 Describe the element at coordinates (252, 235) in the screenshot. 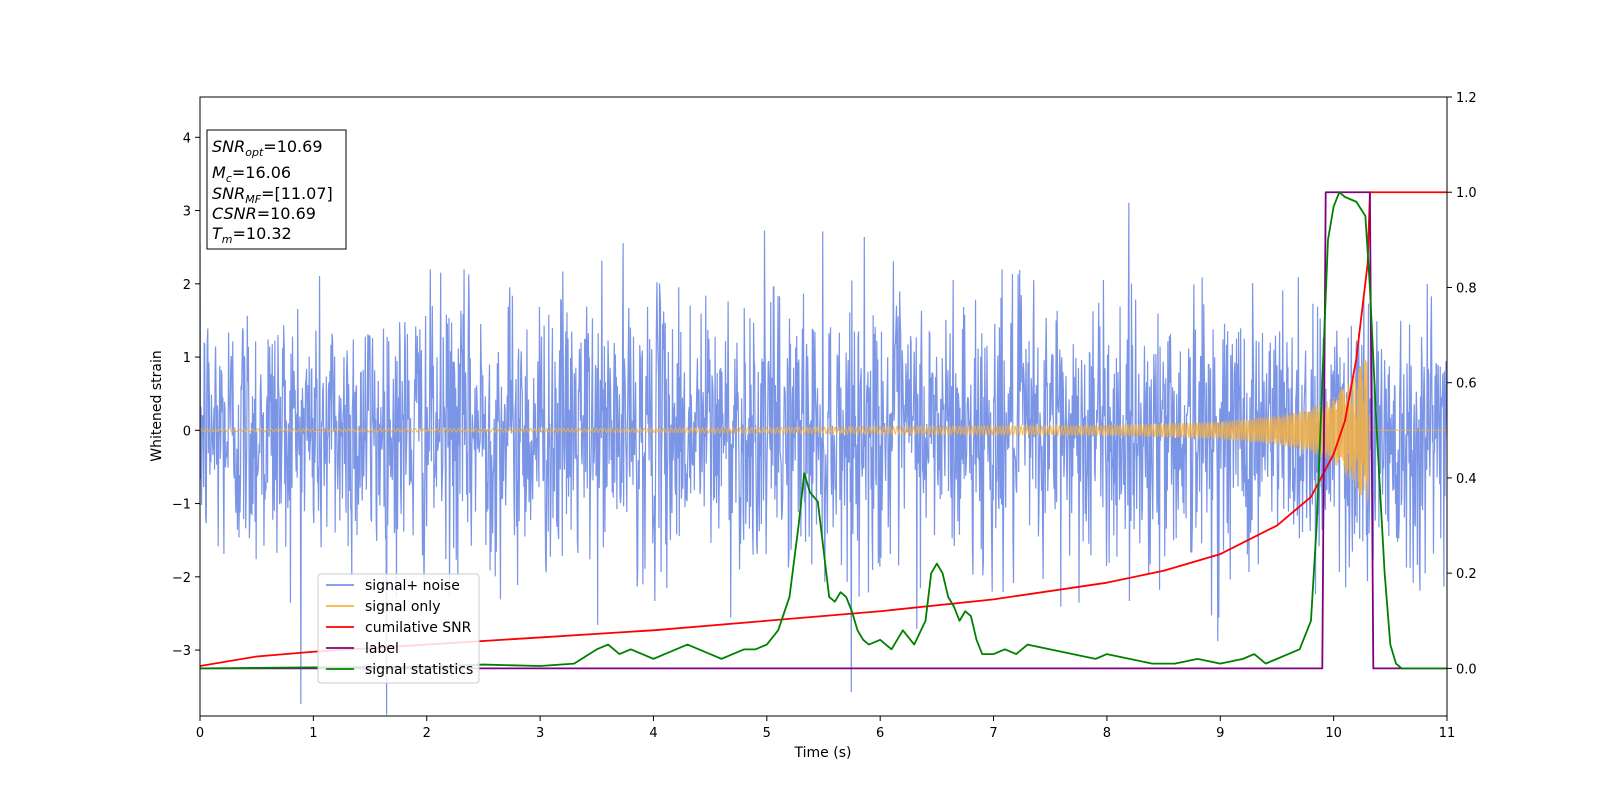

I see `info-tm: Tm=10.32` at that location.